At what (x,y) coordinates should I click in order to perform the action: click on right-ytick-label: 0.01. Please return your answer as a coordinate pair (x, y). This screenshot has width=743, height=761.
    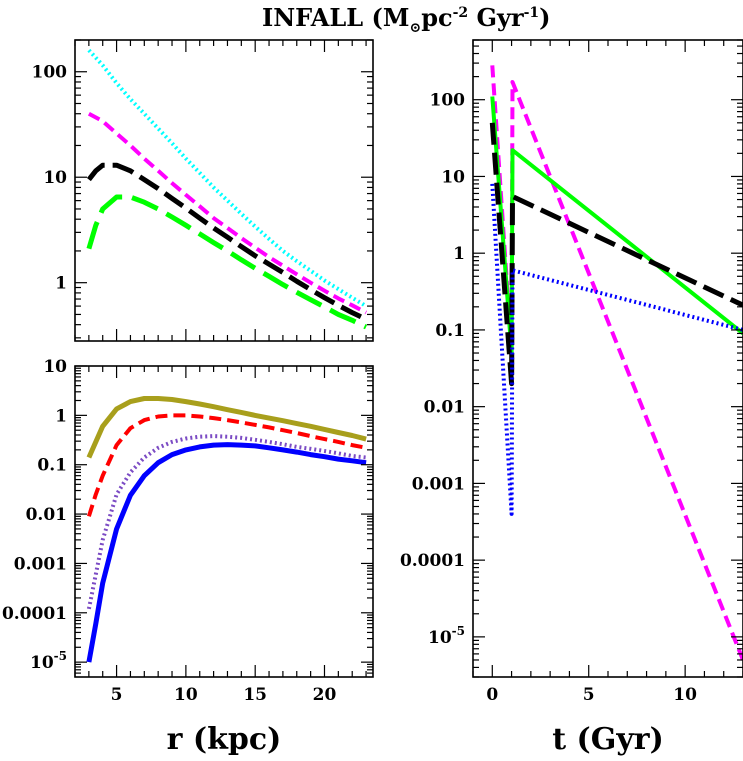
    Looking at the image, I should click on (444, 408).